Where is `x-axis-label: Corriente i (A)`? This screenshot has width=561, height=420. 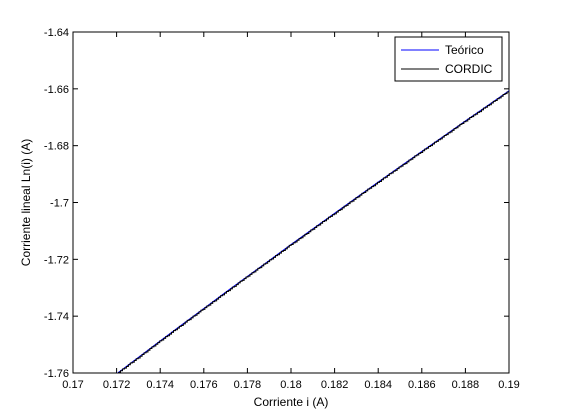
x-axis-label: Corriente i (A) is located at coordinates (291, 402).